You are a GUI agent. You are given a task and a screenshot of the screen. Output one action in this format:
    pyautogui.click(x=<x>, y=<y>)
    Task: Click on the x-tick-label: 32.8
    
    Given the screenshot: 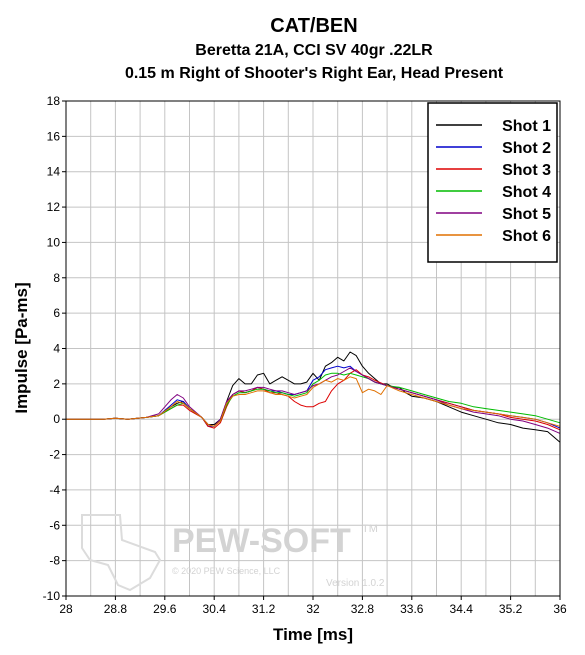 What is the action you would take?
    pyautogui.click(x=363, y=609)
    